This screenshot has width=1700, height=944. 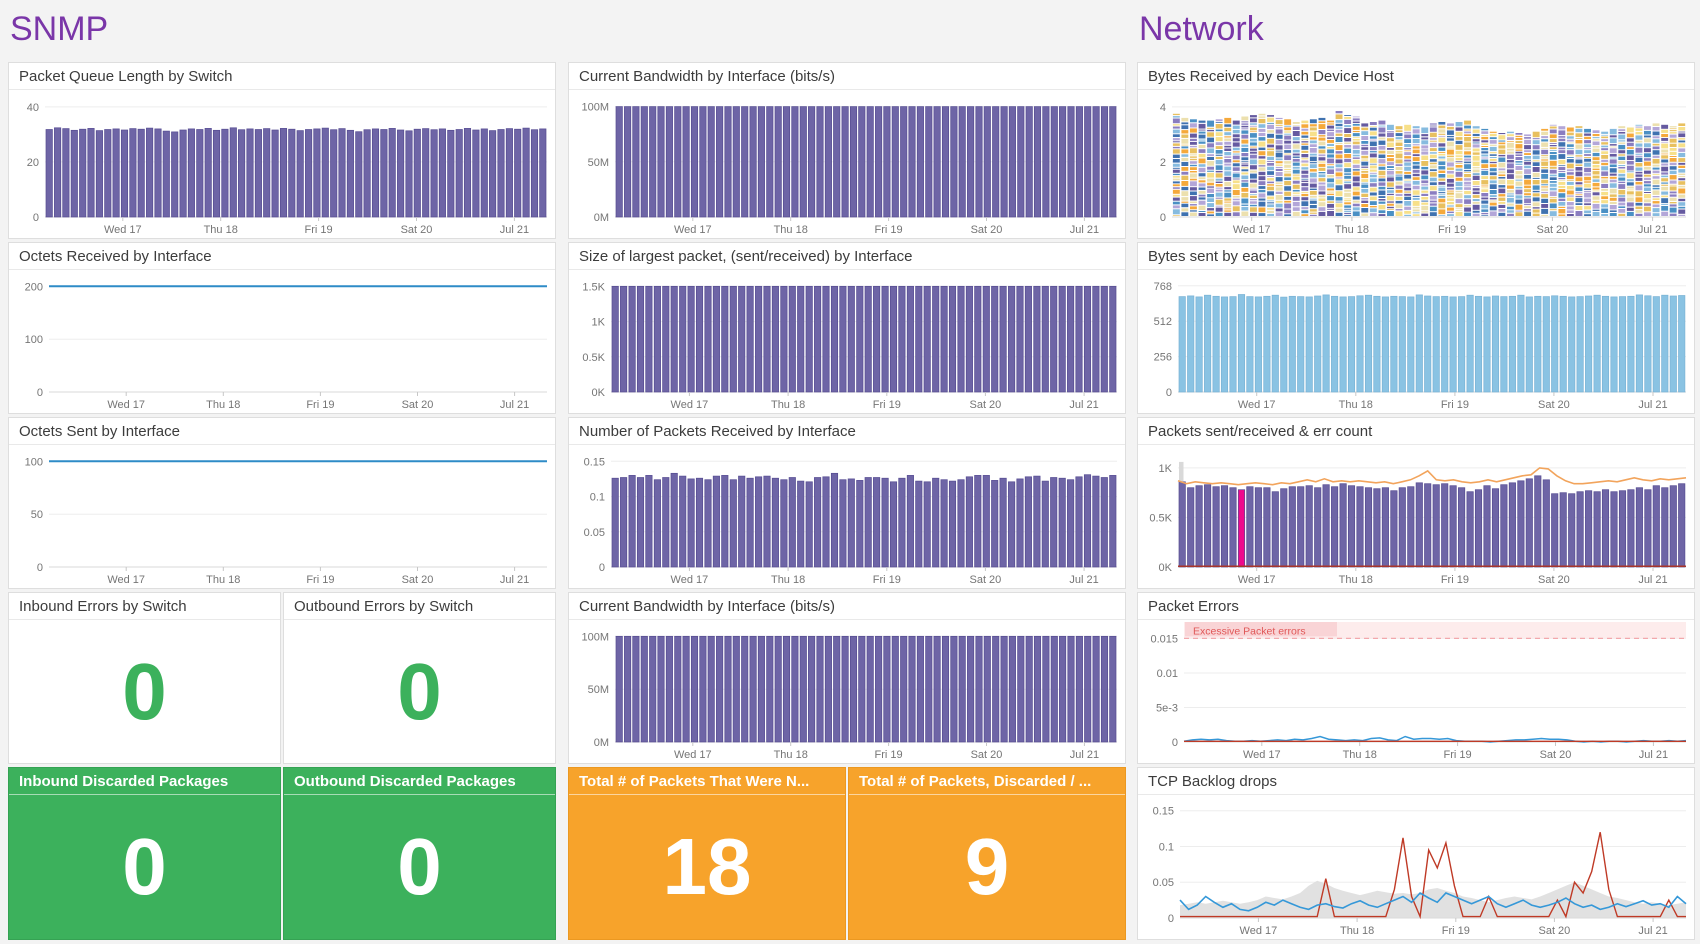 I want to click on panel-title: Outbound Errors by Switch, so click(x=419, y=606).